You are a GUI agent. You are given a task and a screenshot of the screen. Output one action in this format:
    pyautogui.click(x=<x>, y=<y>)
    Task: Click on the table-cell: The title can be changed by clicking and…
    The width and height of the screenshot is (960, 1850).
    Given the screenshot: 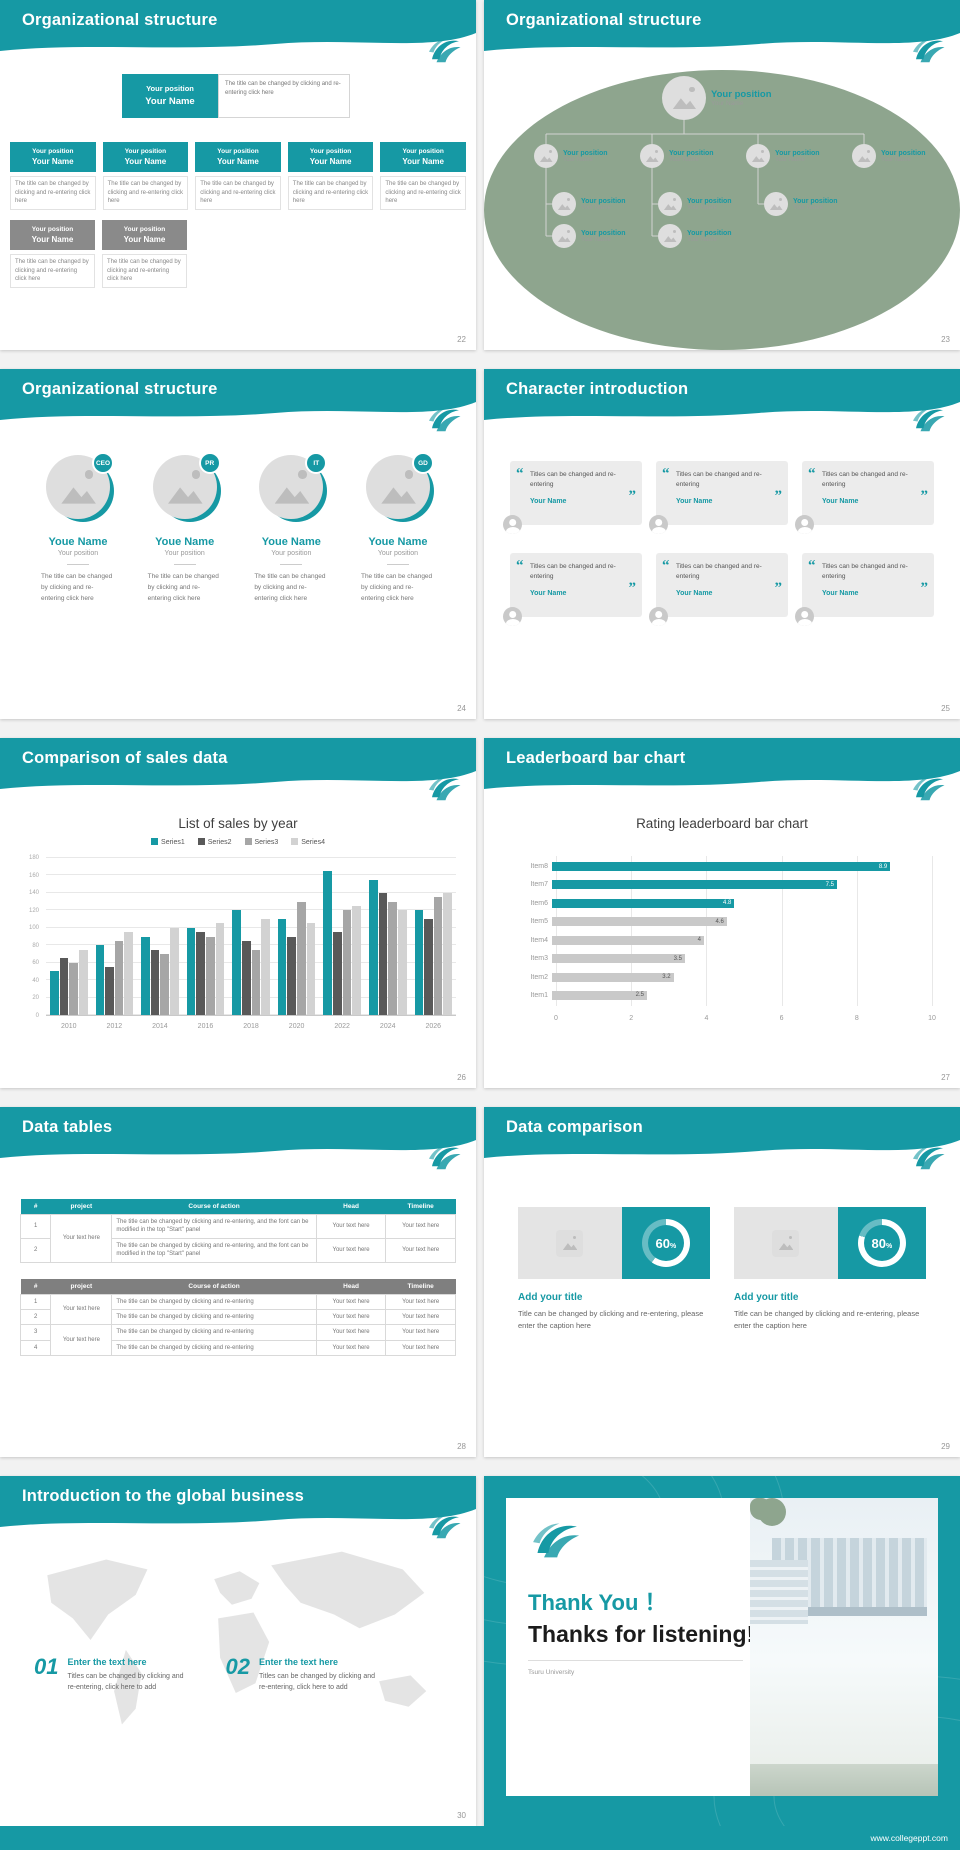 What is the action you would take?
    pyautogui.click(x=214, y=1348)
    